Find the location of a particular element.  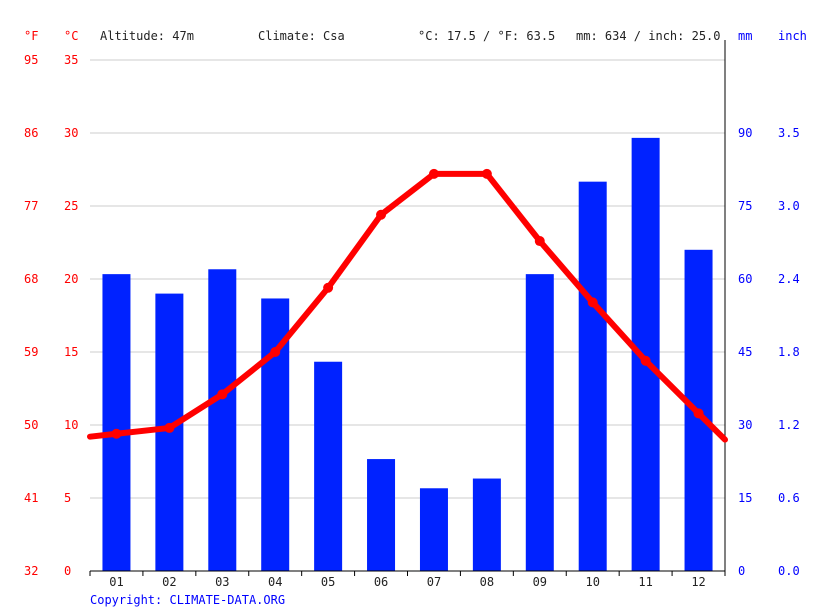

mm-tick-label: 15 is located at coordinates (745, 498).